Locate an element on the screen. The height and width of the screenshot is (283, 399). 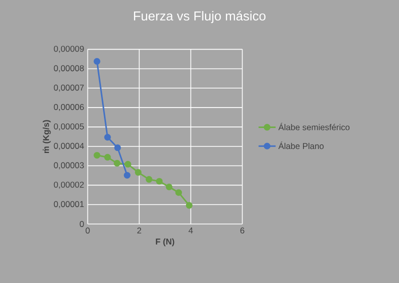
y-tick-label: 0,00006 is located at coordinates (69, 108).